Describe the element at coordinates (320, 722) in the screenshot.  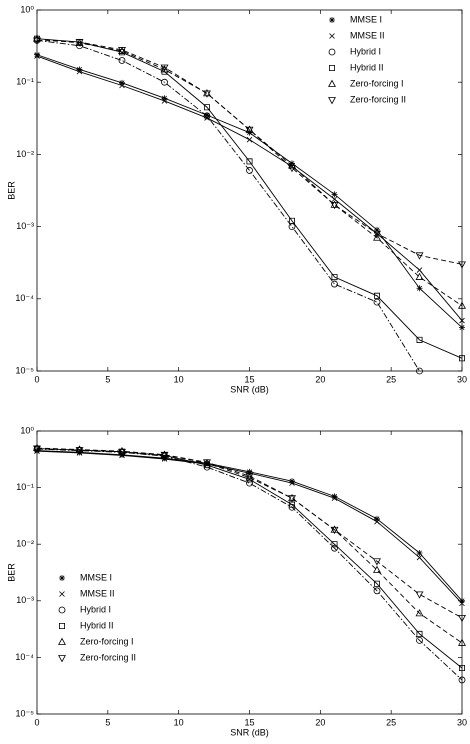
I see `x-tick-label: 20` at that location.